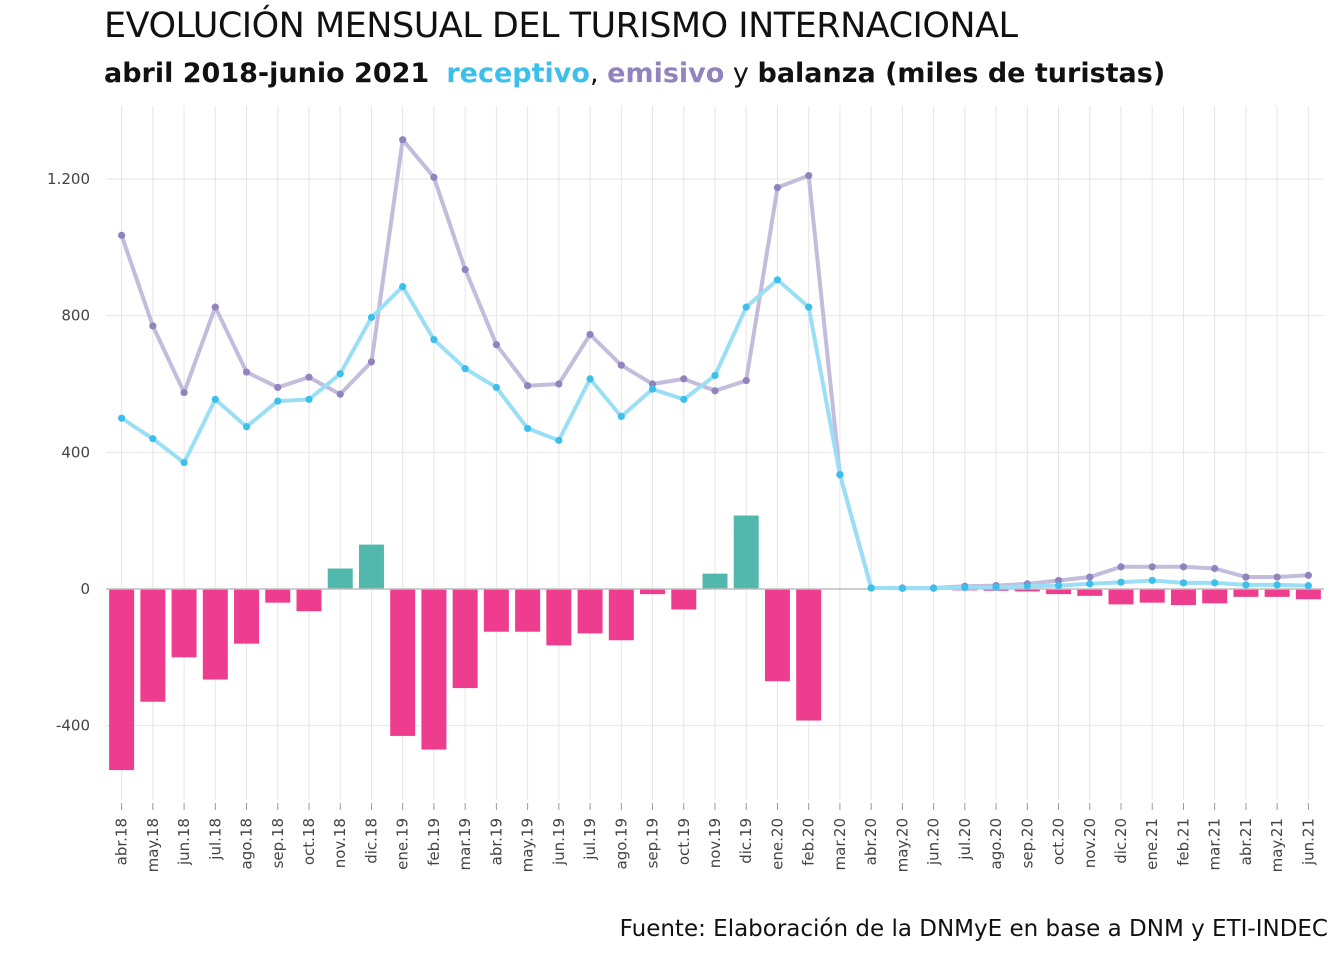 The height and width of the screenshot is (960, 1344). I want to click on x-tick-label: feb.21, so click(1183, 842).